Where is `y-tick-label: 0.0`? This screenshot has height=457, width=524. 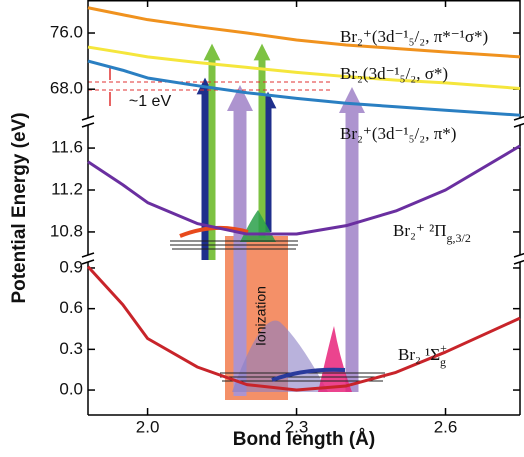 y-tick-label: 0.0 is located at coordinates (71, 389).